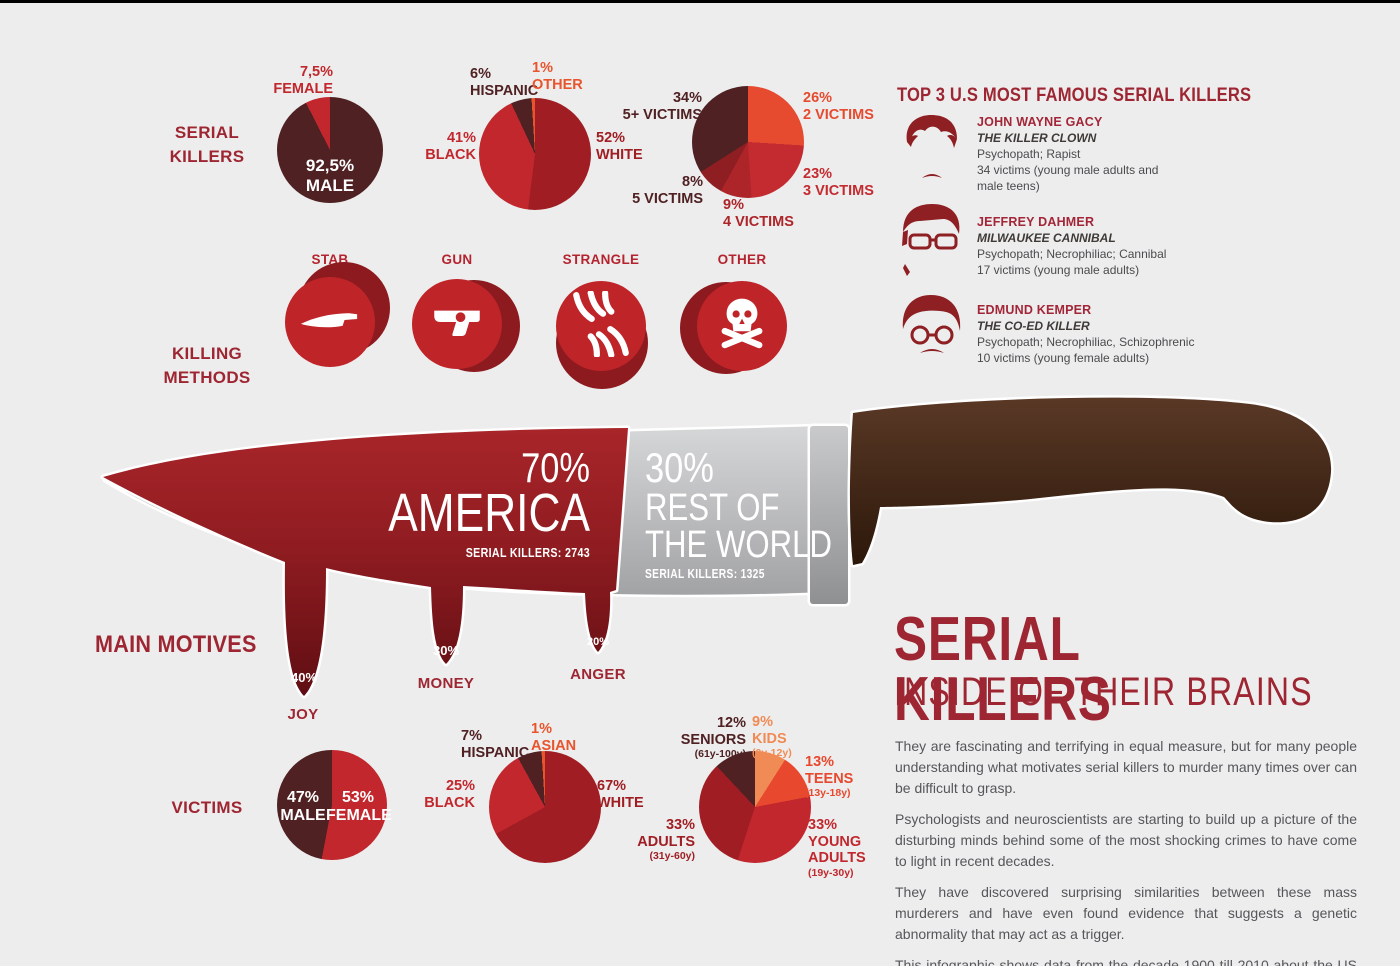  What do you see at coordinates (207, 807) in the screenshot?
I see `section-label-victims: VICTIMS` at bounding box center [207, 807].